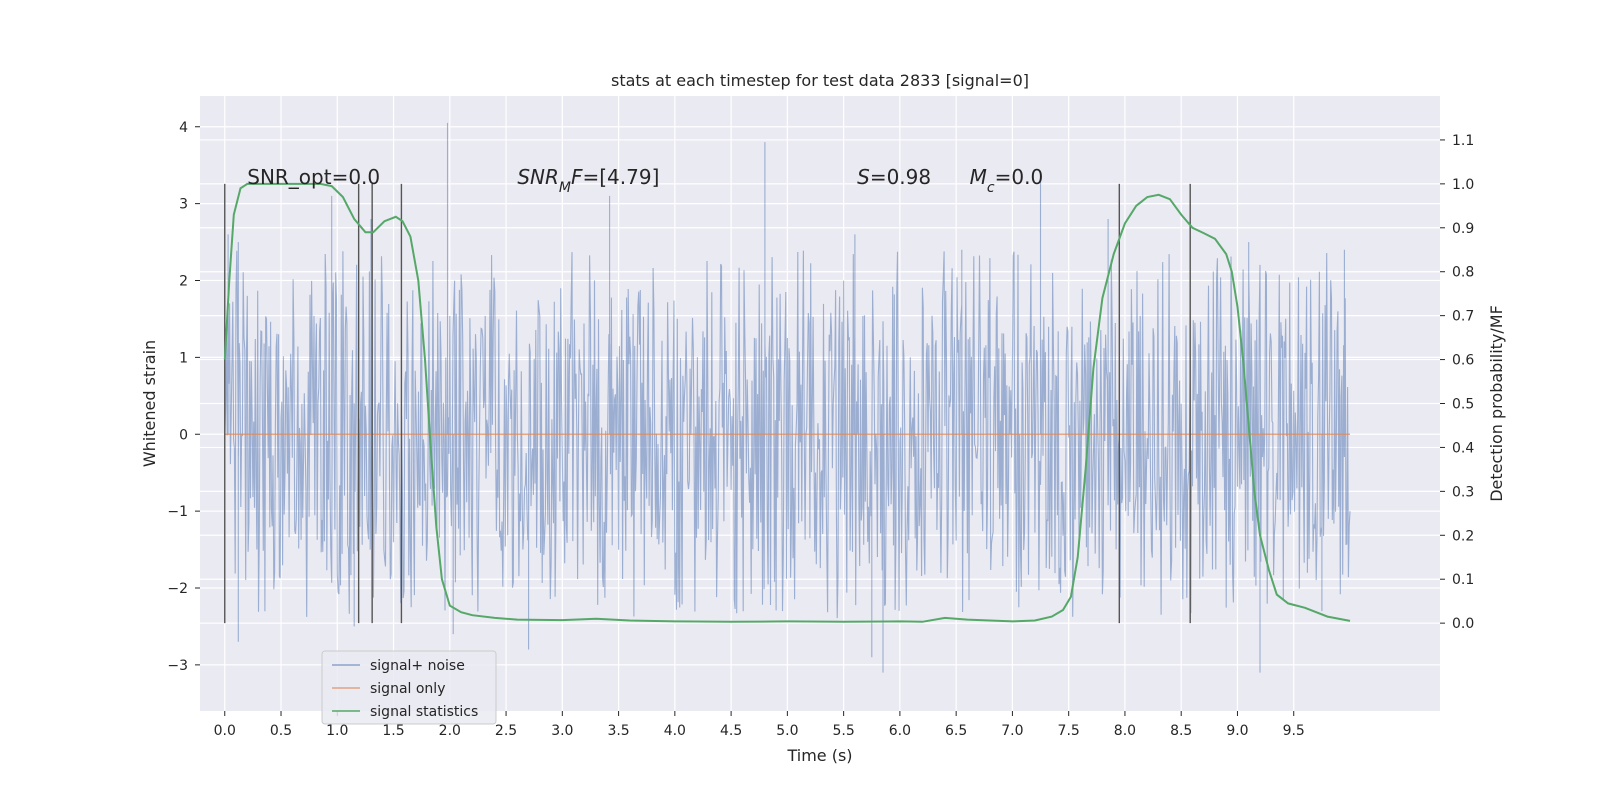 The image size is (1600, 800). I want to click on y-left-tick-label-3: 0, so click(183, 435).